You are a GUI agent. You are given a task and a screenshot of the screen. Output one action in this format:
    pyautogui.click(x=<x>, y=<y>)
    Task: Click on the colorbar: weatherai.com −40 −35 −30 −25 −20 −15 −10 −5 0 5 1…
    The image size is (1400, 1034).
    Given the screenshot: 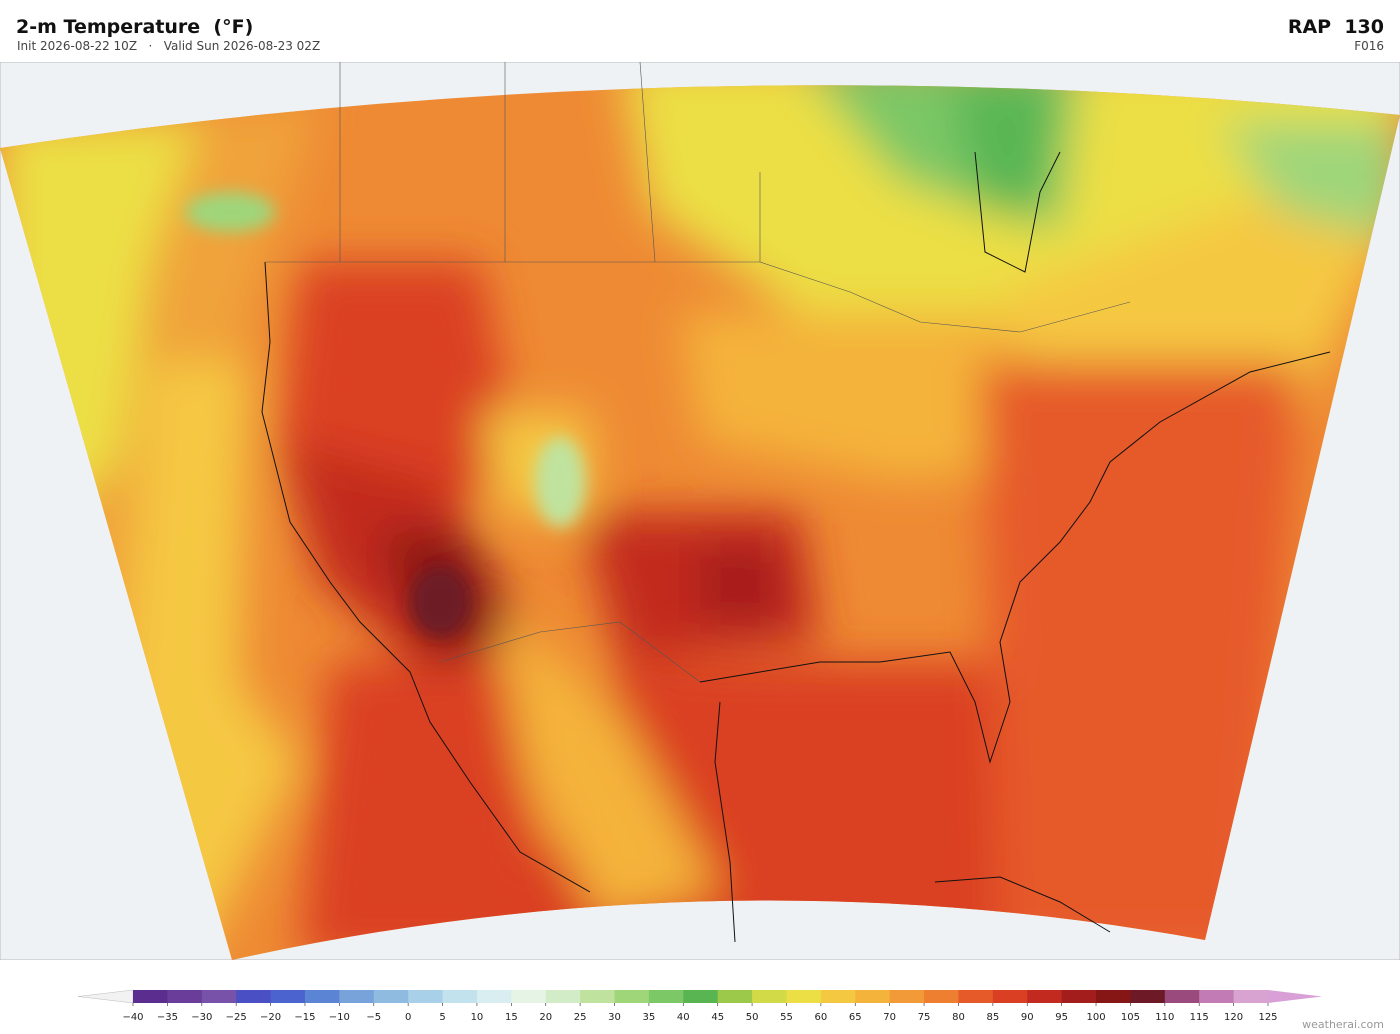 What is the action you would take?
    pyautogui.click(x=730, y=1010)
    